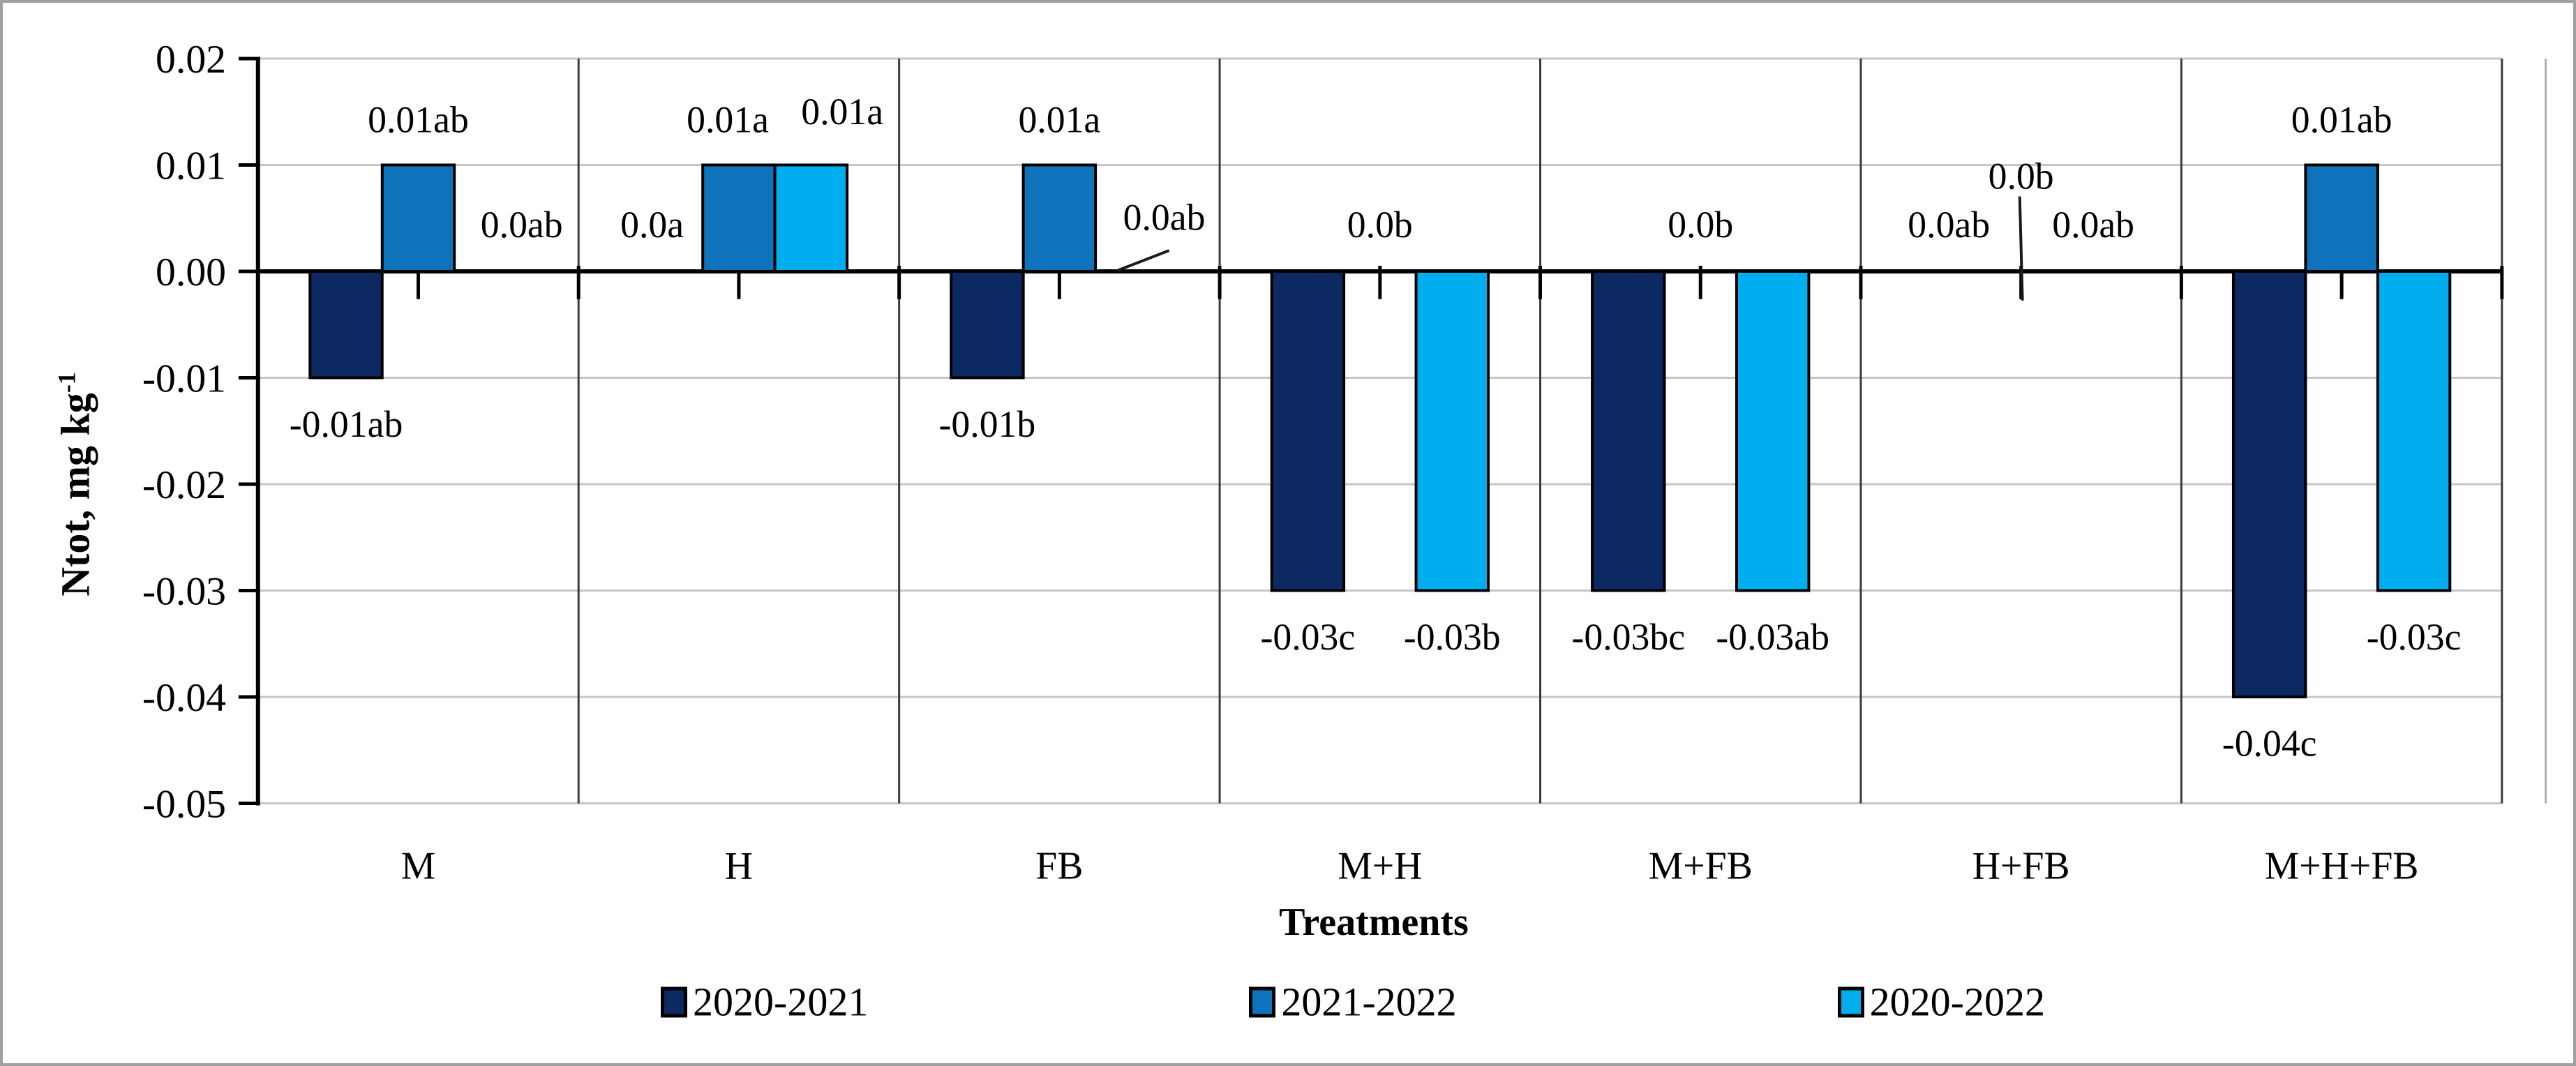 The image size is (2576, 1066). Describe the element at coordinates (66, 382) in the screenshot. I see `y-axis-title-superscript: -1` at that location.